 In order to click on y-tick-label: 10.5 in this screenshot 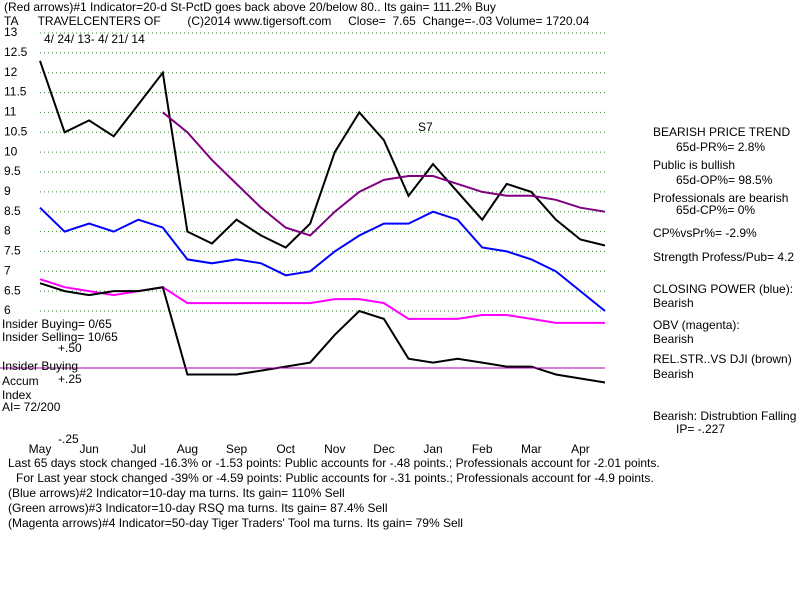, I will do `click(16, 131)`.